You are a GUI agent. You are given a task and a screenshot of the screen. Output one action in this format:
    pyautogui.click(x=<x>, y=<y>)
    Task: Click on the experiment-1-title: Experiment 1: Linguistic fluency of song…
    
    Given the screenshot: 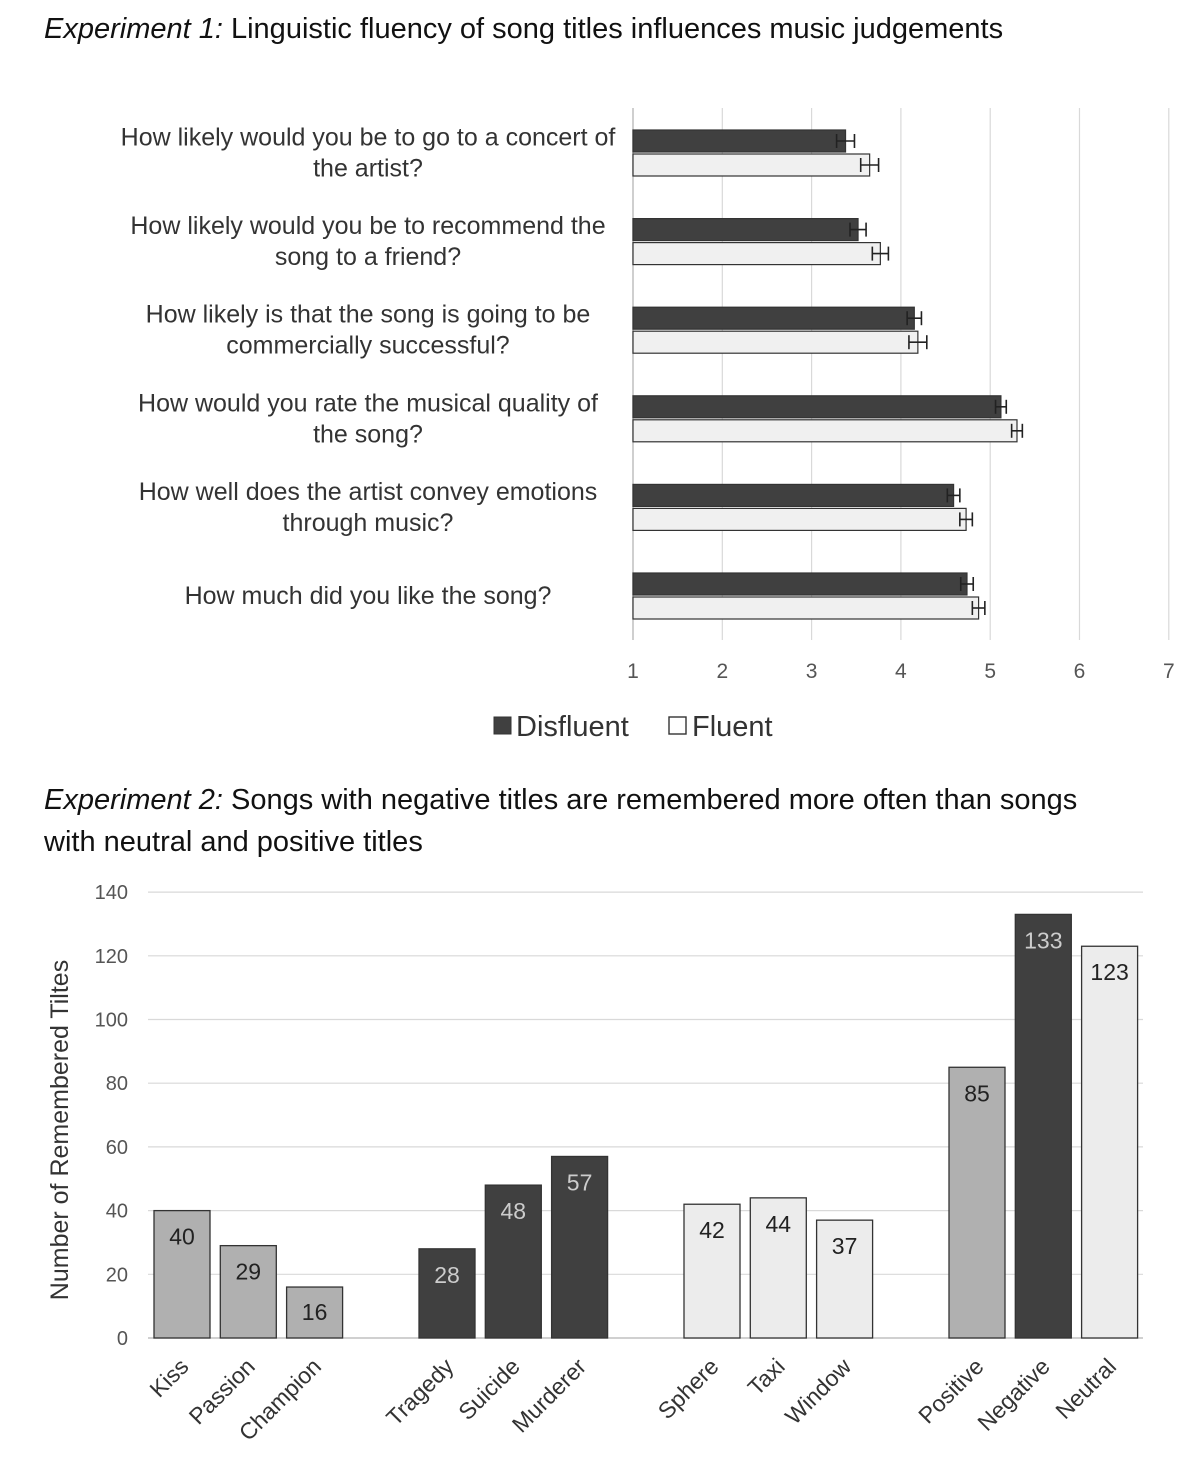 What is the action you would take?
    pyautogui.click(x=604, y=29)
    